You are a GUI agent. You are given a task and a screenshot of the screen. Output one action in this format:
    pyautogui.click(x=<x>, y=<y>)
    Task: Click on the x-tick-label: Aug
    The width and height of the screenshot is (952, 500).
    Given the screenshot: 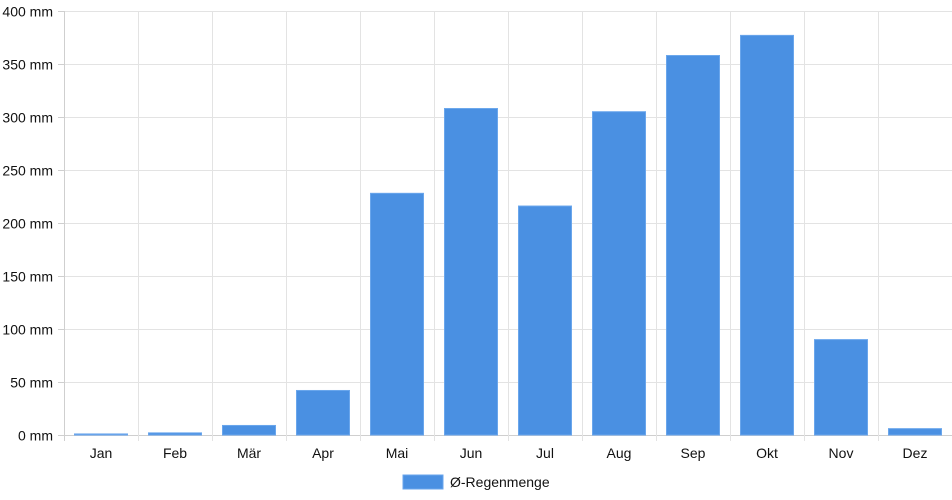 What is the action you would take?
    pyautogui.click(x=619, y=453)
    